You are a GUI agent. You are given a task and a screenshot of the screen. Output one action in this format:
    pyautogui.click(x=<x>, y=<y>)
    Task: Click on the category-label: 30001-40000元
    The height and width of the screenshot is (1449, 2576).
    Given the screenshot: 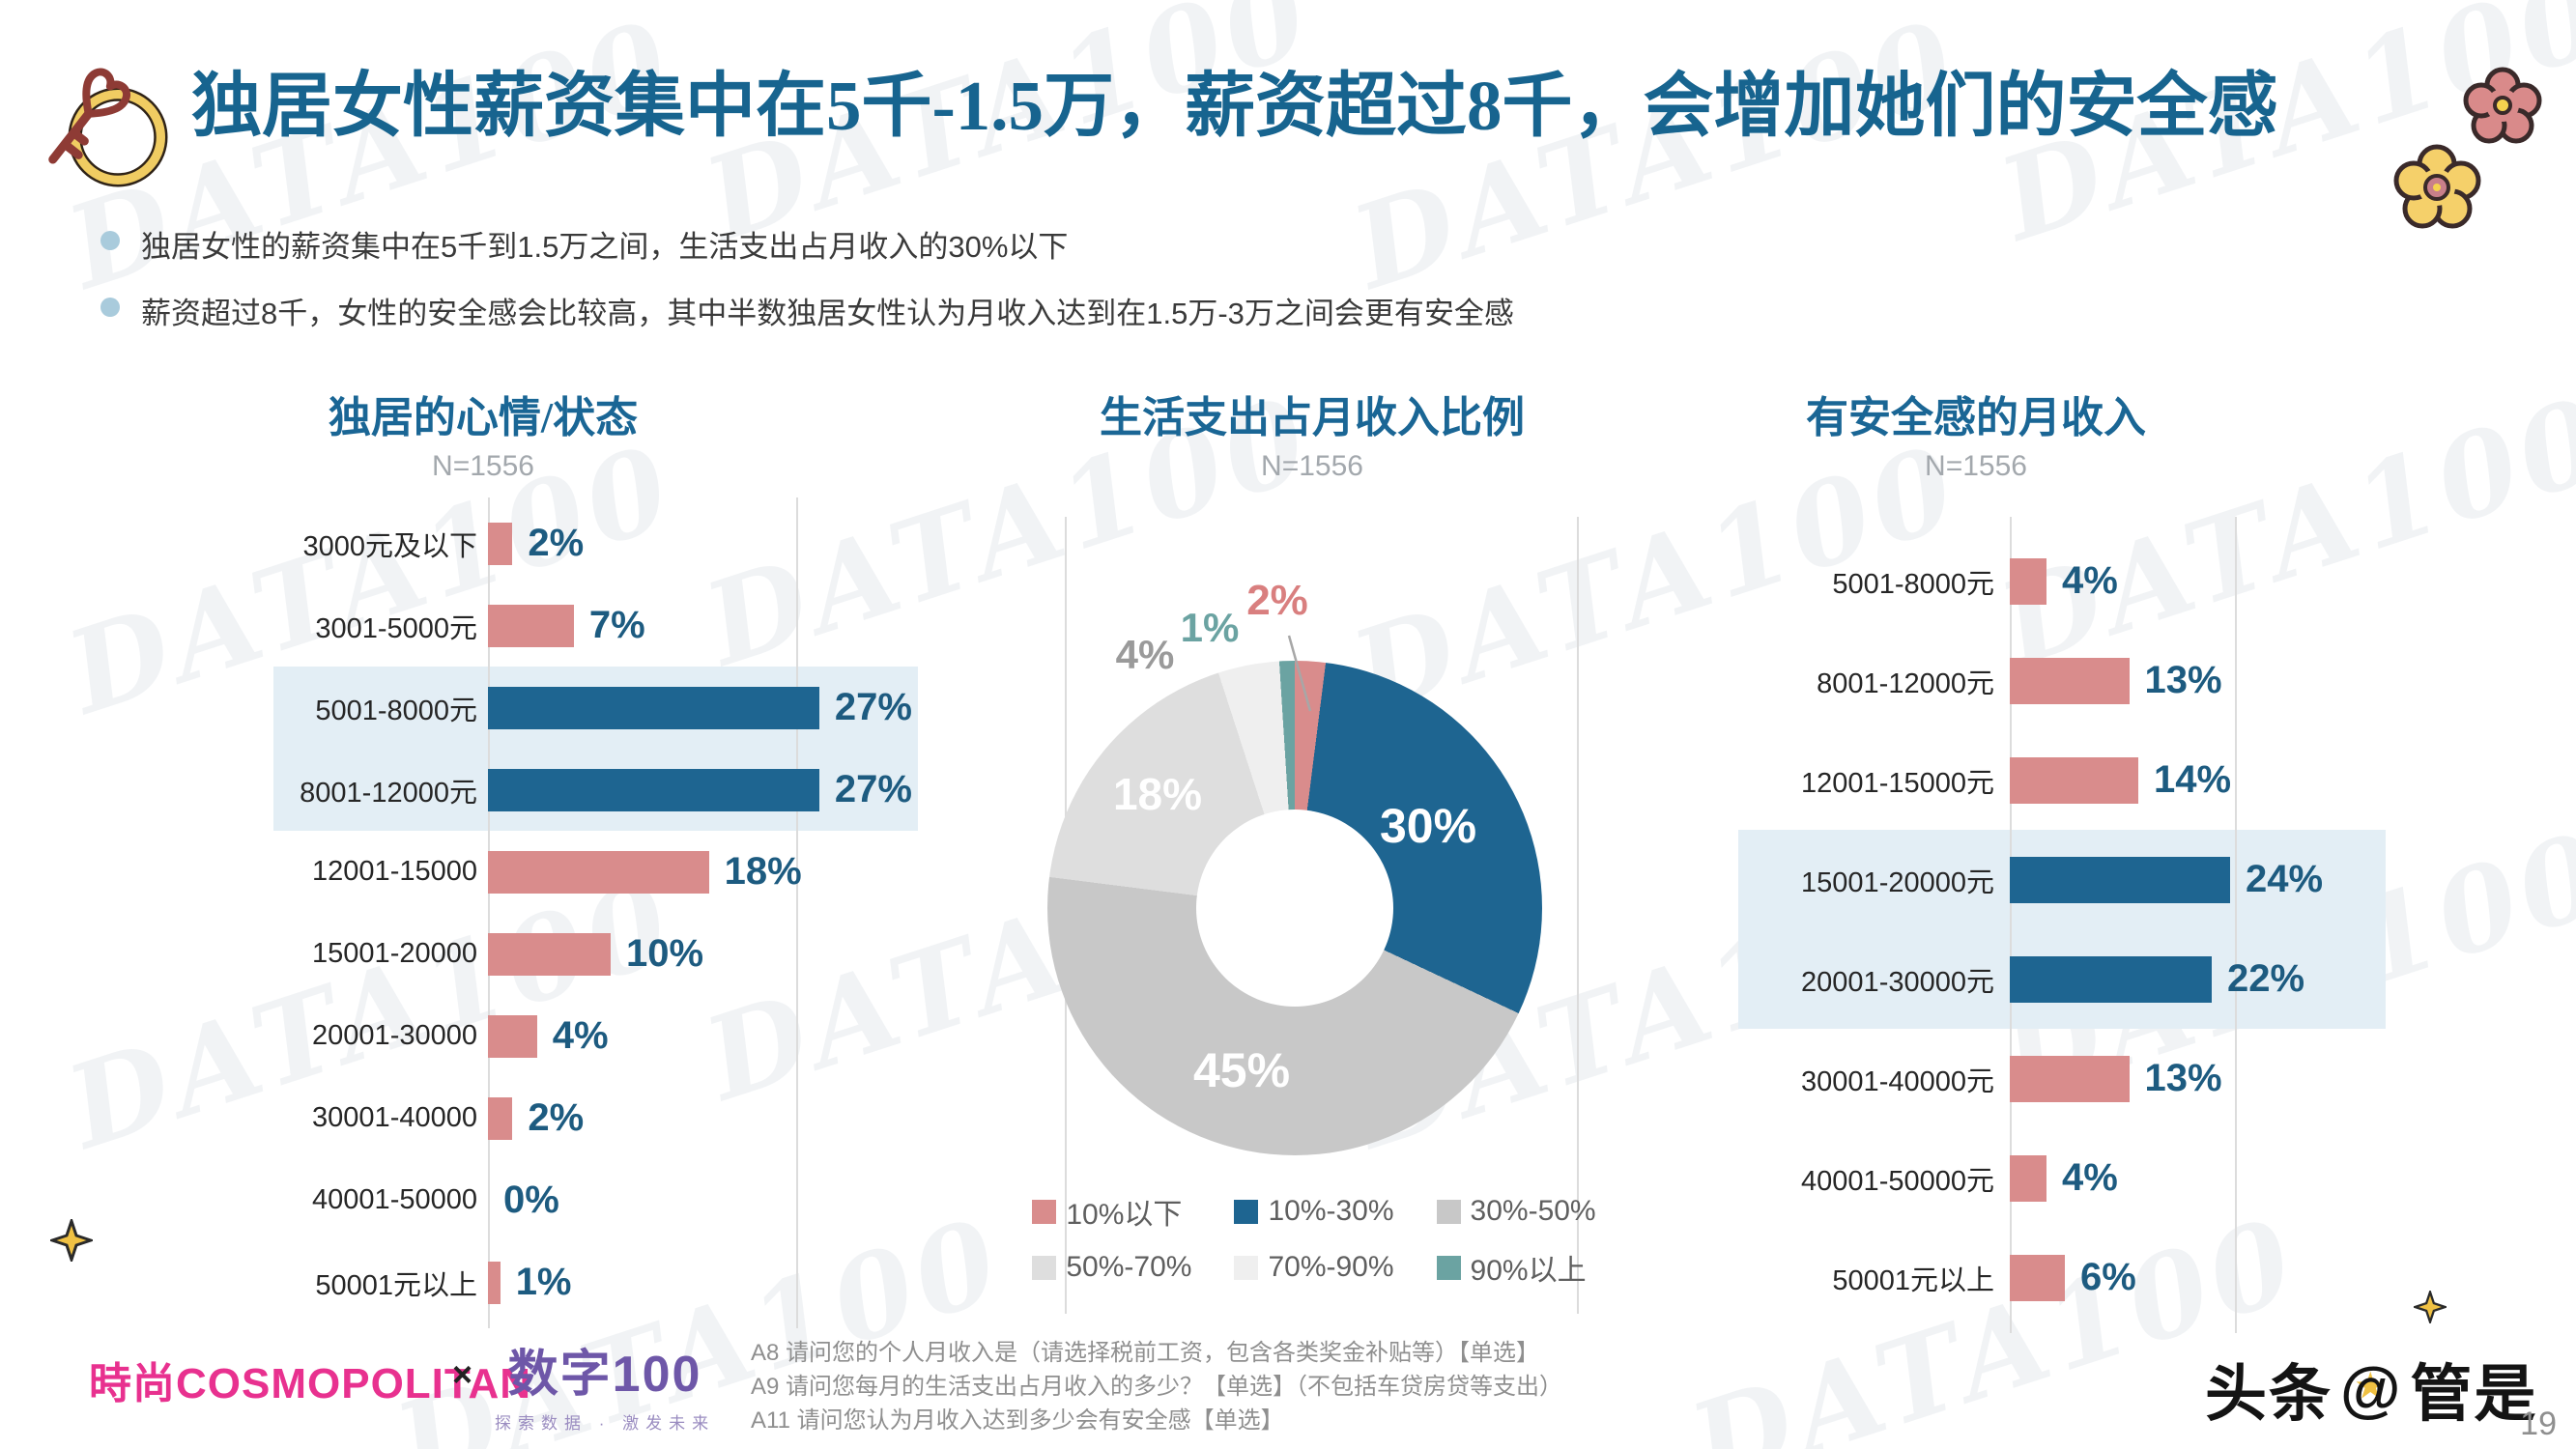 What is the action you would take?
    pyautogui.click(x=1898, y=1081)
    